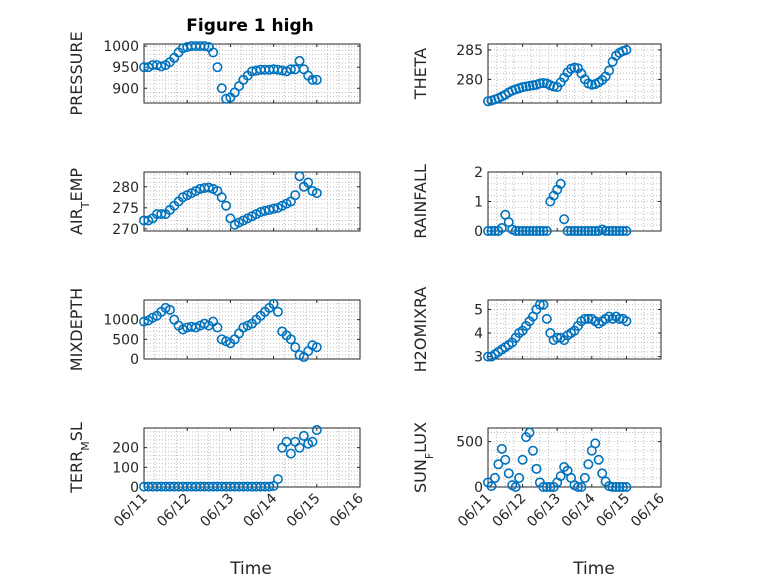  Describe the element at coordinates (125, 230) in the screenshot. I see `y-tick-label: 270` at that location.